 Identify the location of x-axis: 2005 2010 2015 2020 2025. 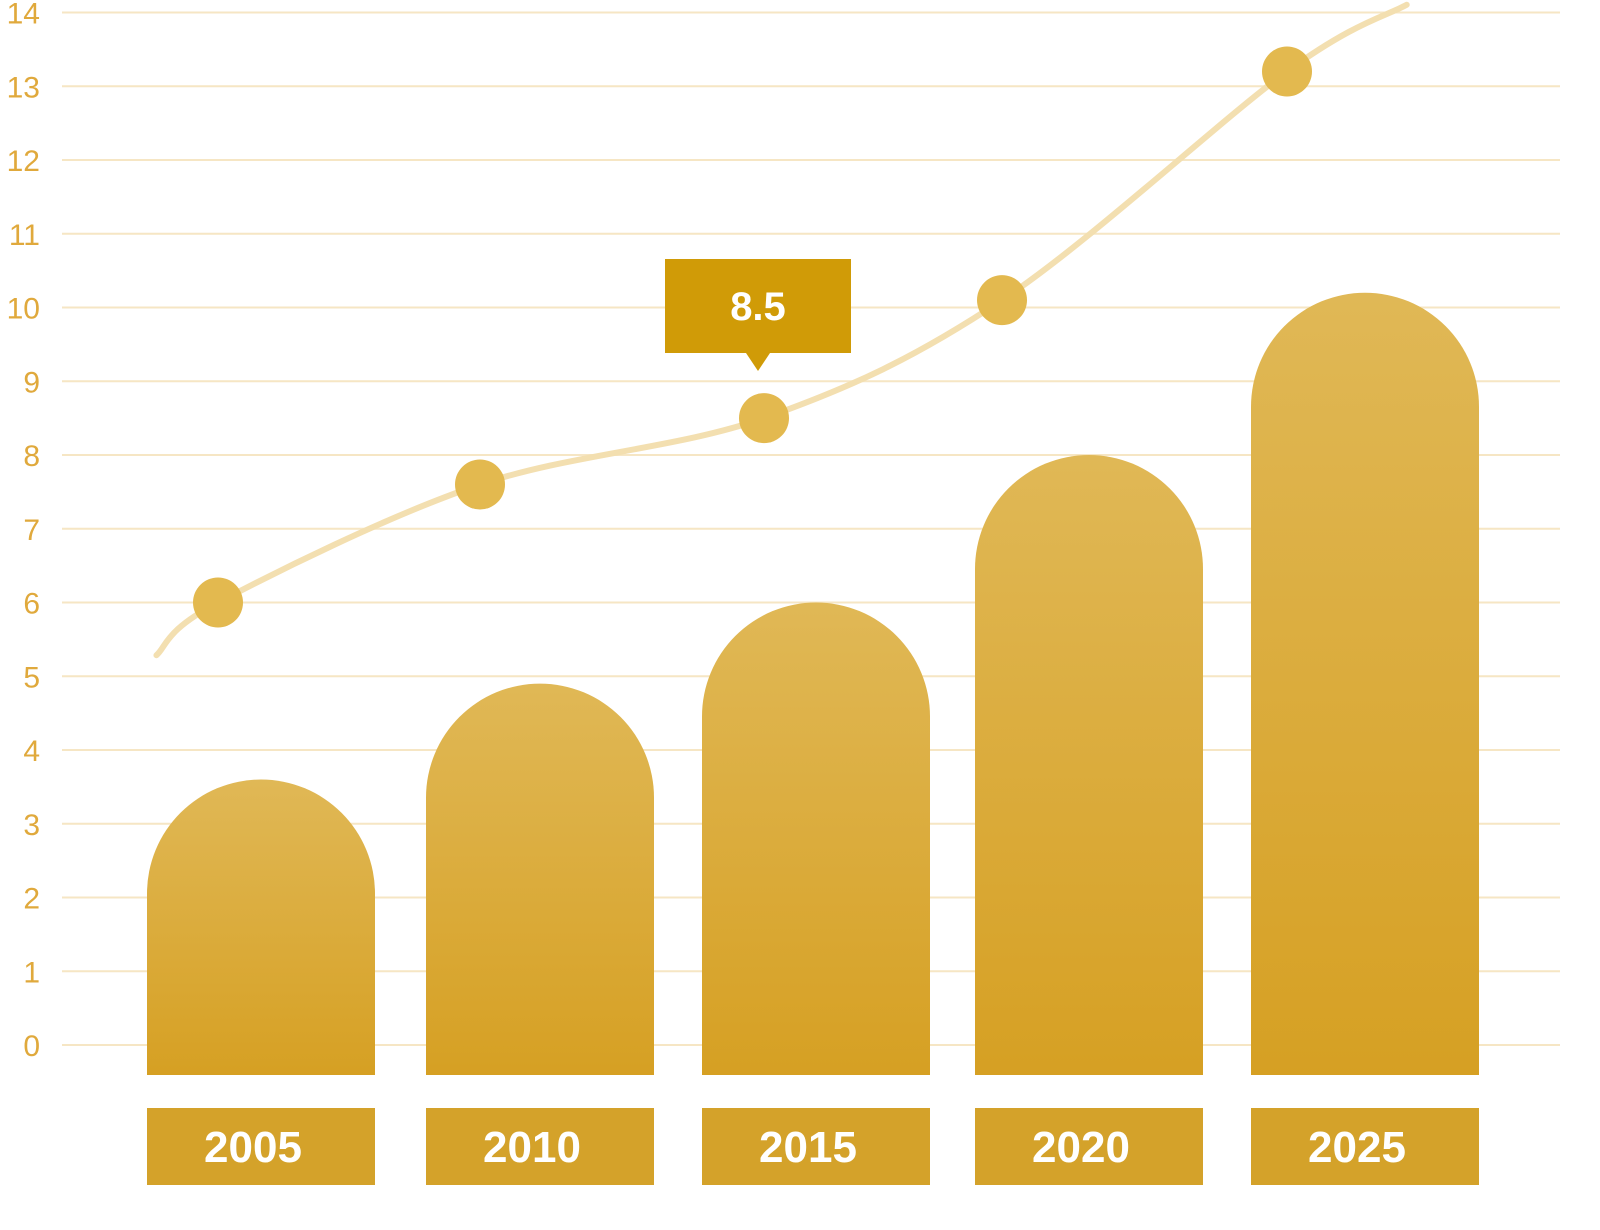
(813, 1146).